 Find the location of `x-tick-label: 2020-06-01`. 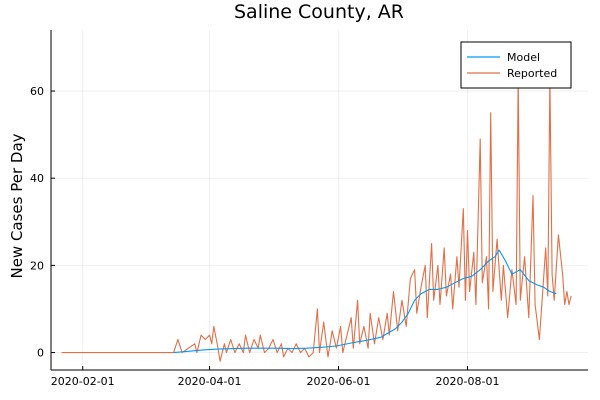

x-tick-label: 2020-06-01 is located at coordinates (339, 381).